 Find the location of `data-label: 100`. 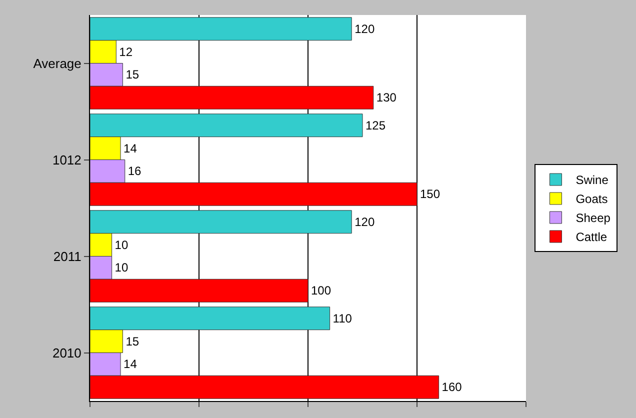

data-label: 100 is located at coordinates (321, 291).